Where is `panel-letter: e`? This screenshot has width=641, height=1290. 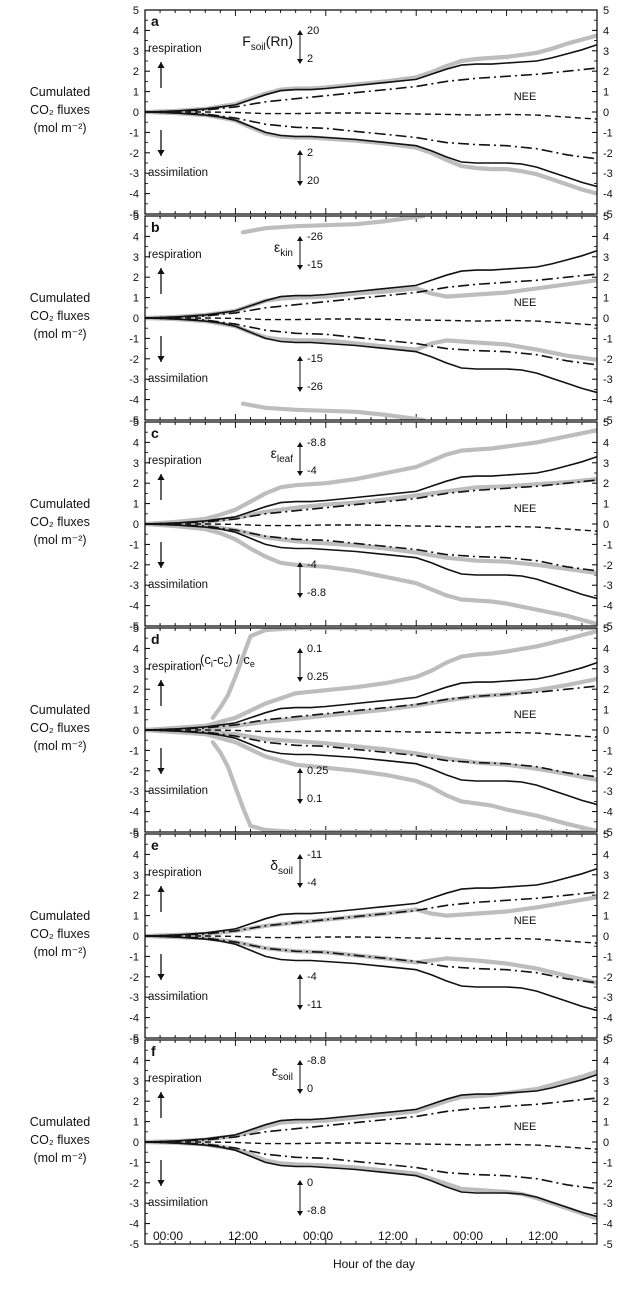 panel-letter: e is located at coordinates (155, 845).